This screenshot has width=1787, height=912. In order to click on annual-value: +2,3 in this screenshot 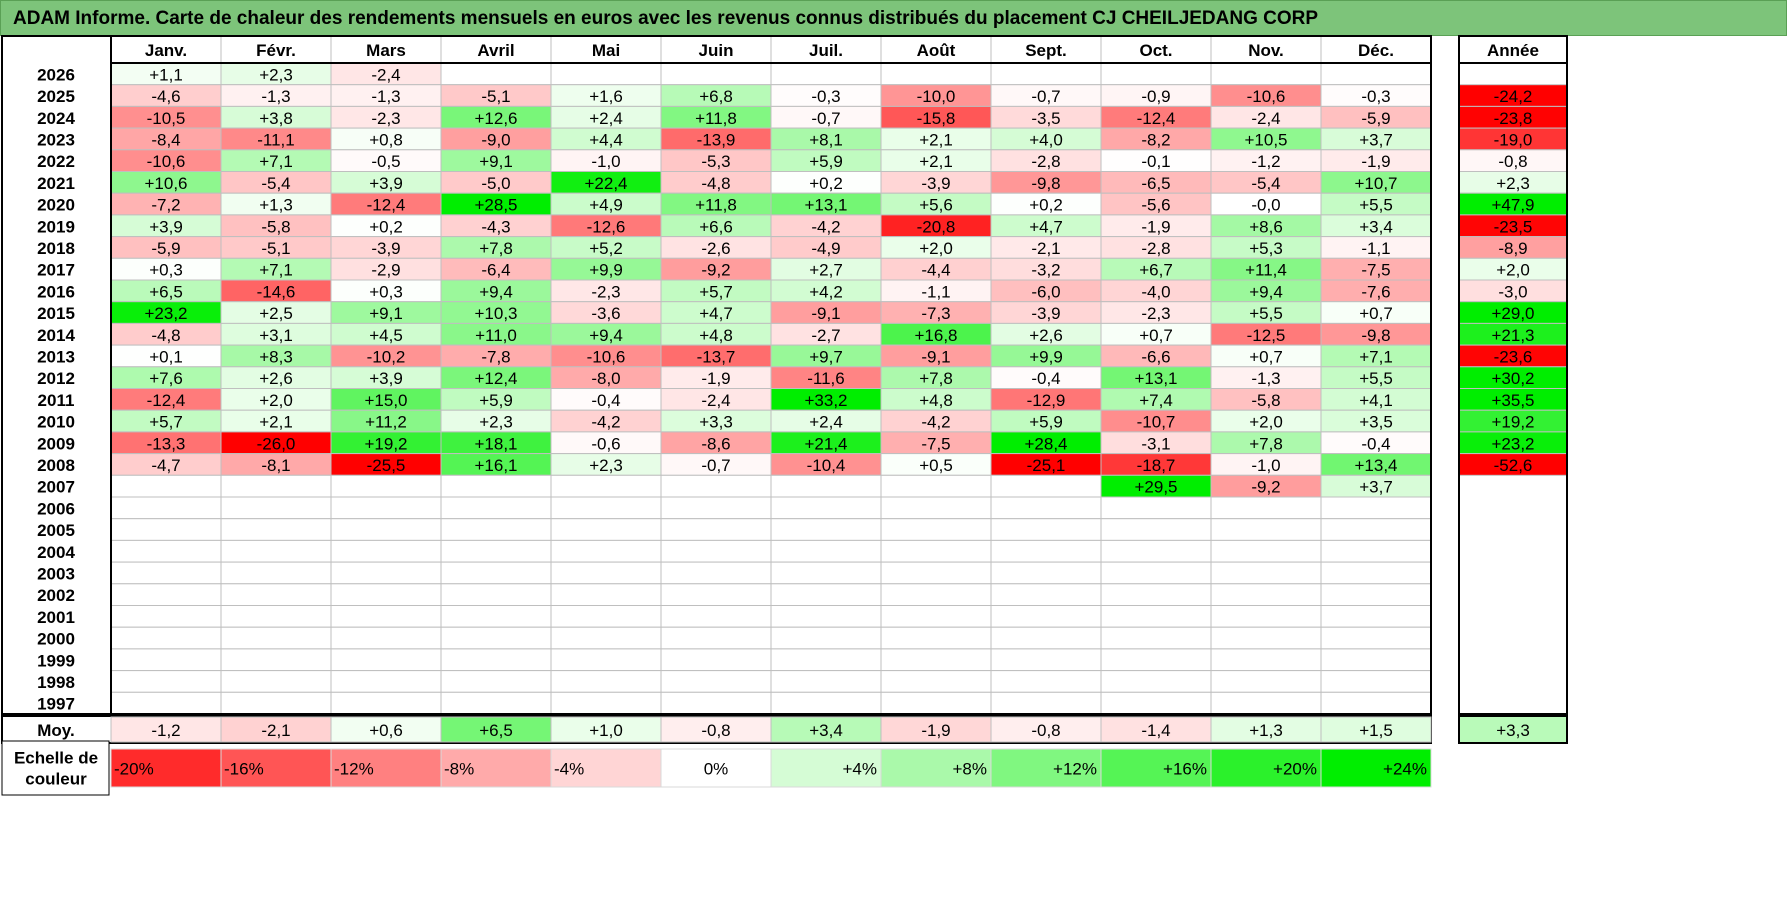, I will do `click(1513, 183)`.